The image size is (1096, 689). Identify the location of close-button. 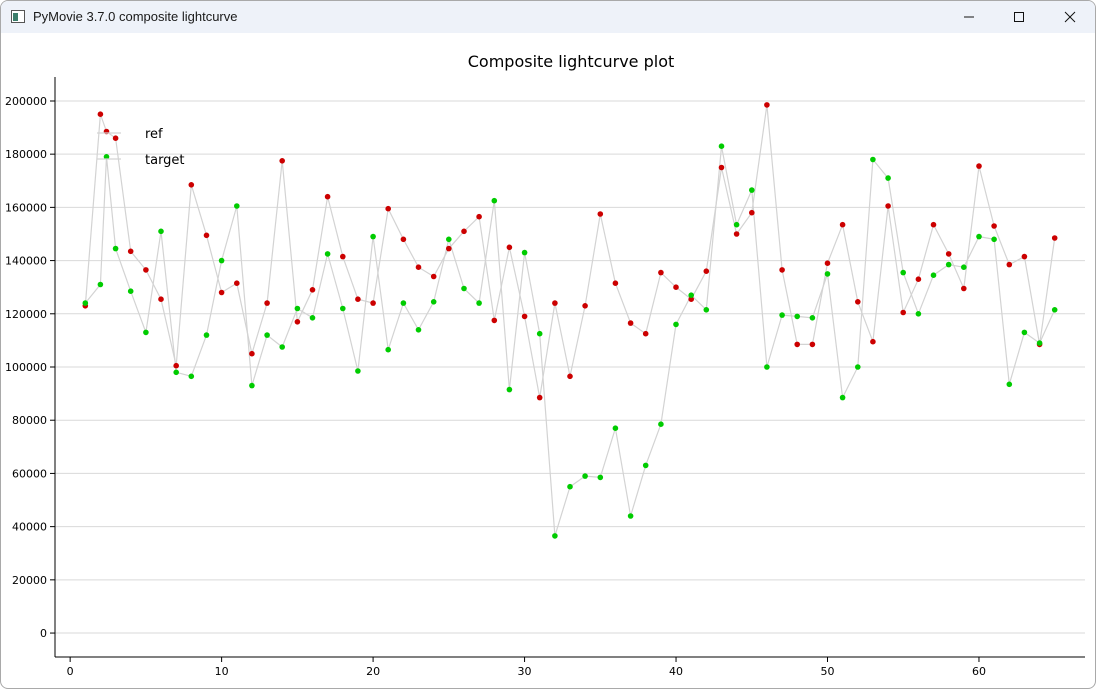
(1070, 17).